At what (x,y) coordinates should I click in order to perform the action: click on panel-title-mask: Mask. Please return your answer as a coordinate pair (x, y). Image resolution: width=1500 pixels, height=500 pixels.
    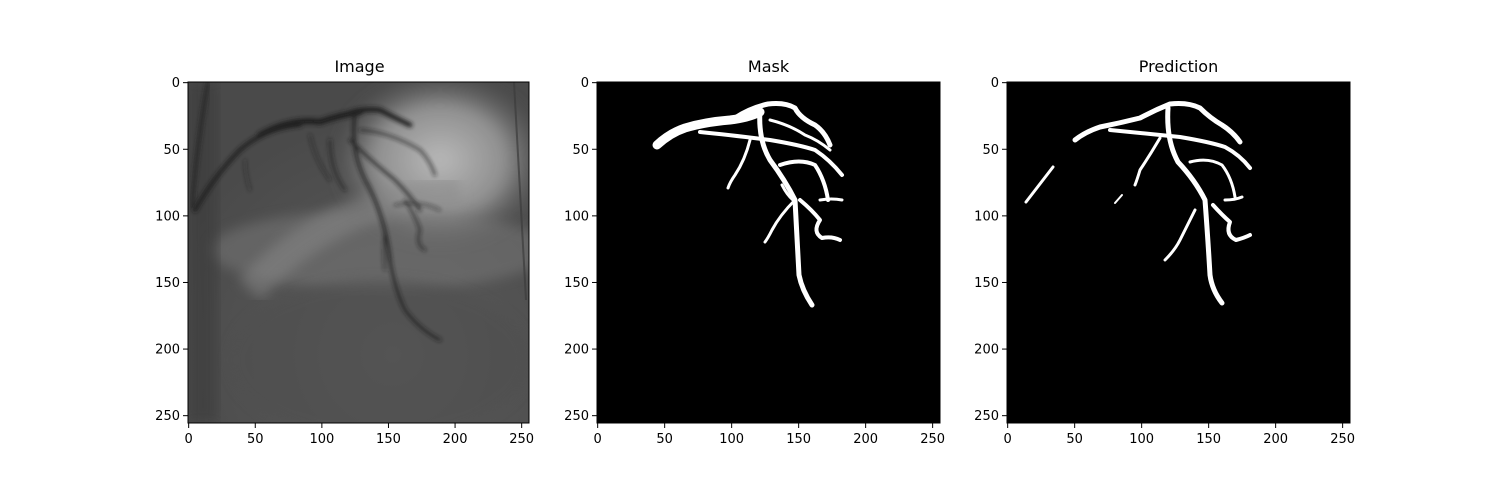
    Looking at the image, I should click on (768, 66).